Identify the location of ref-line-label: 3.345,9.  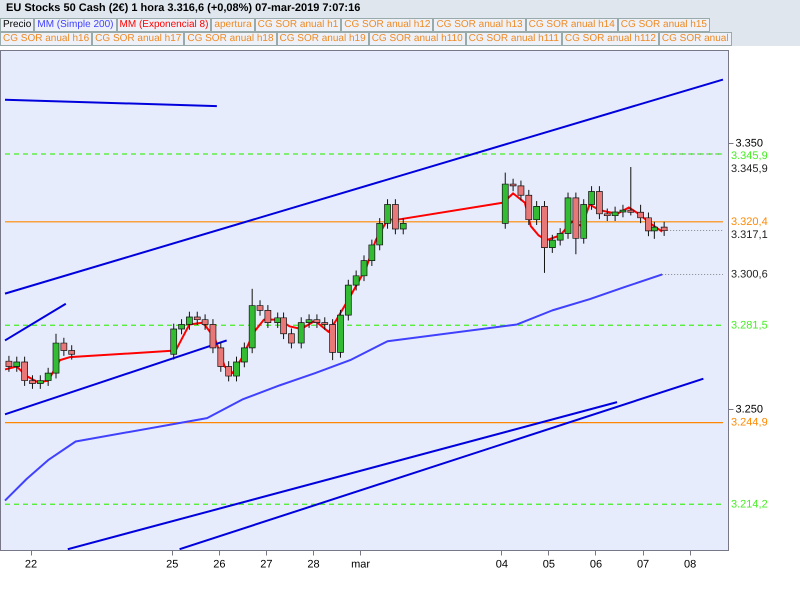
(749, 156).